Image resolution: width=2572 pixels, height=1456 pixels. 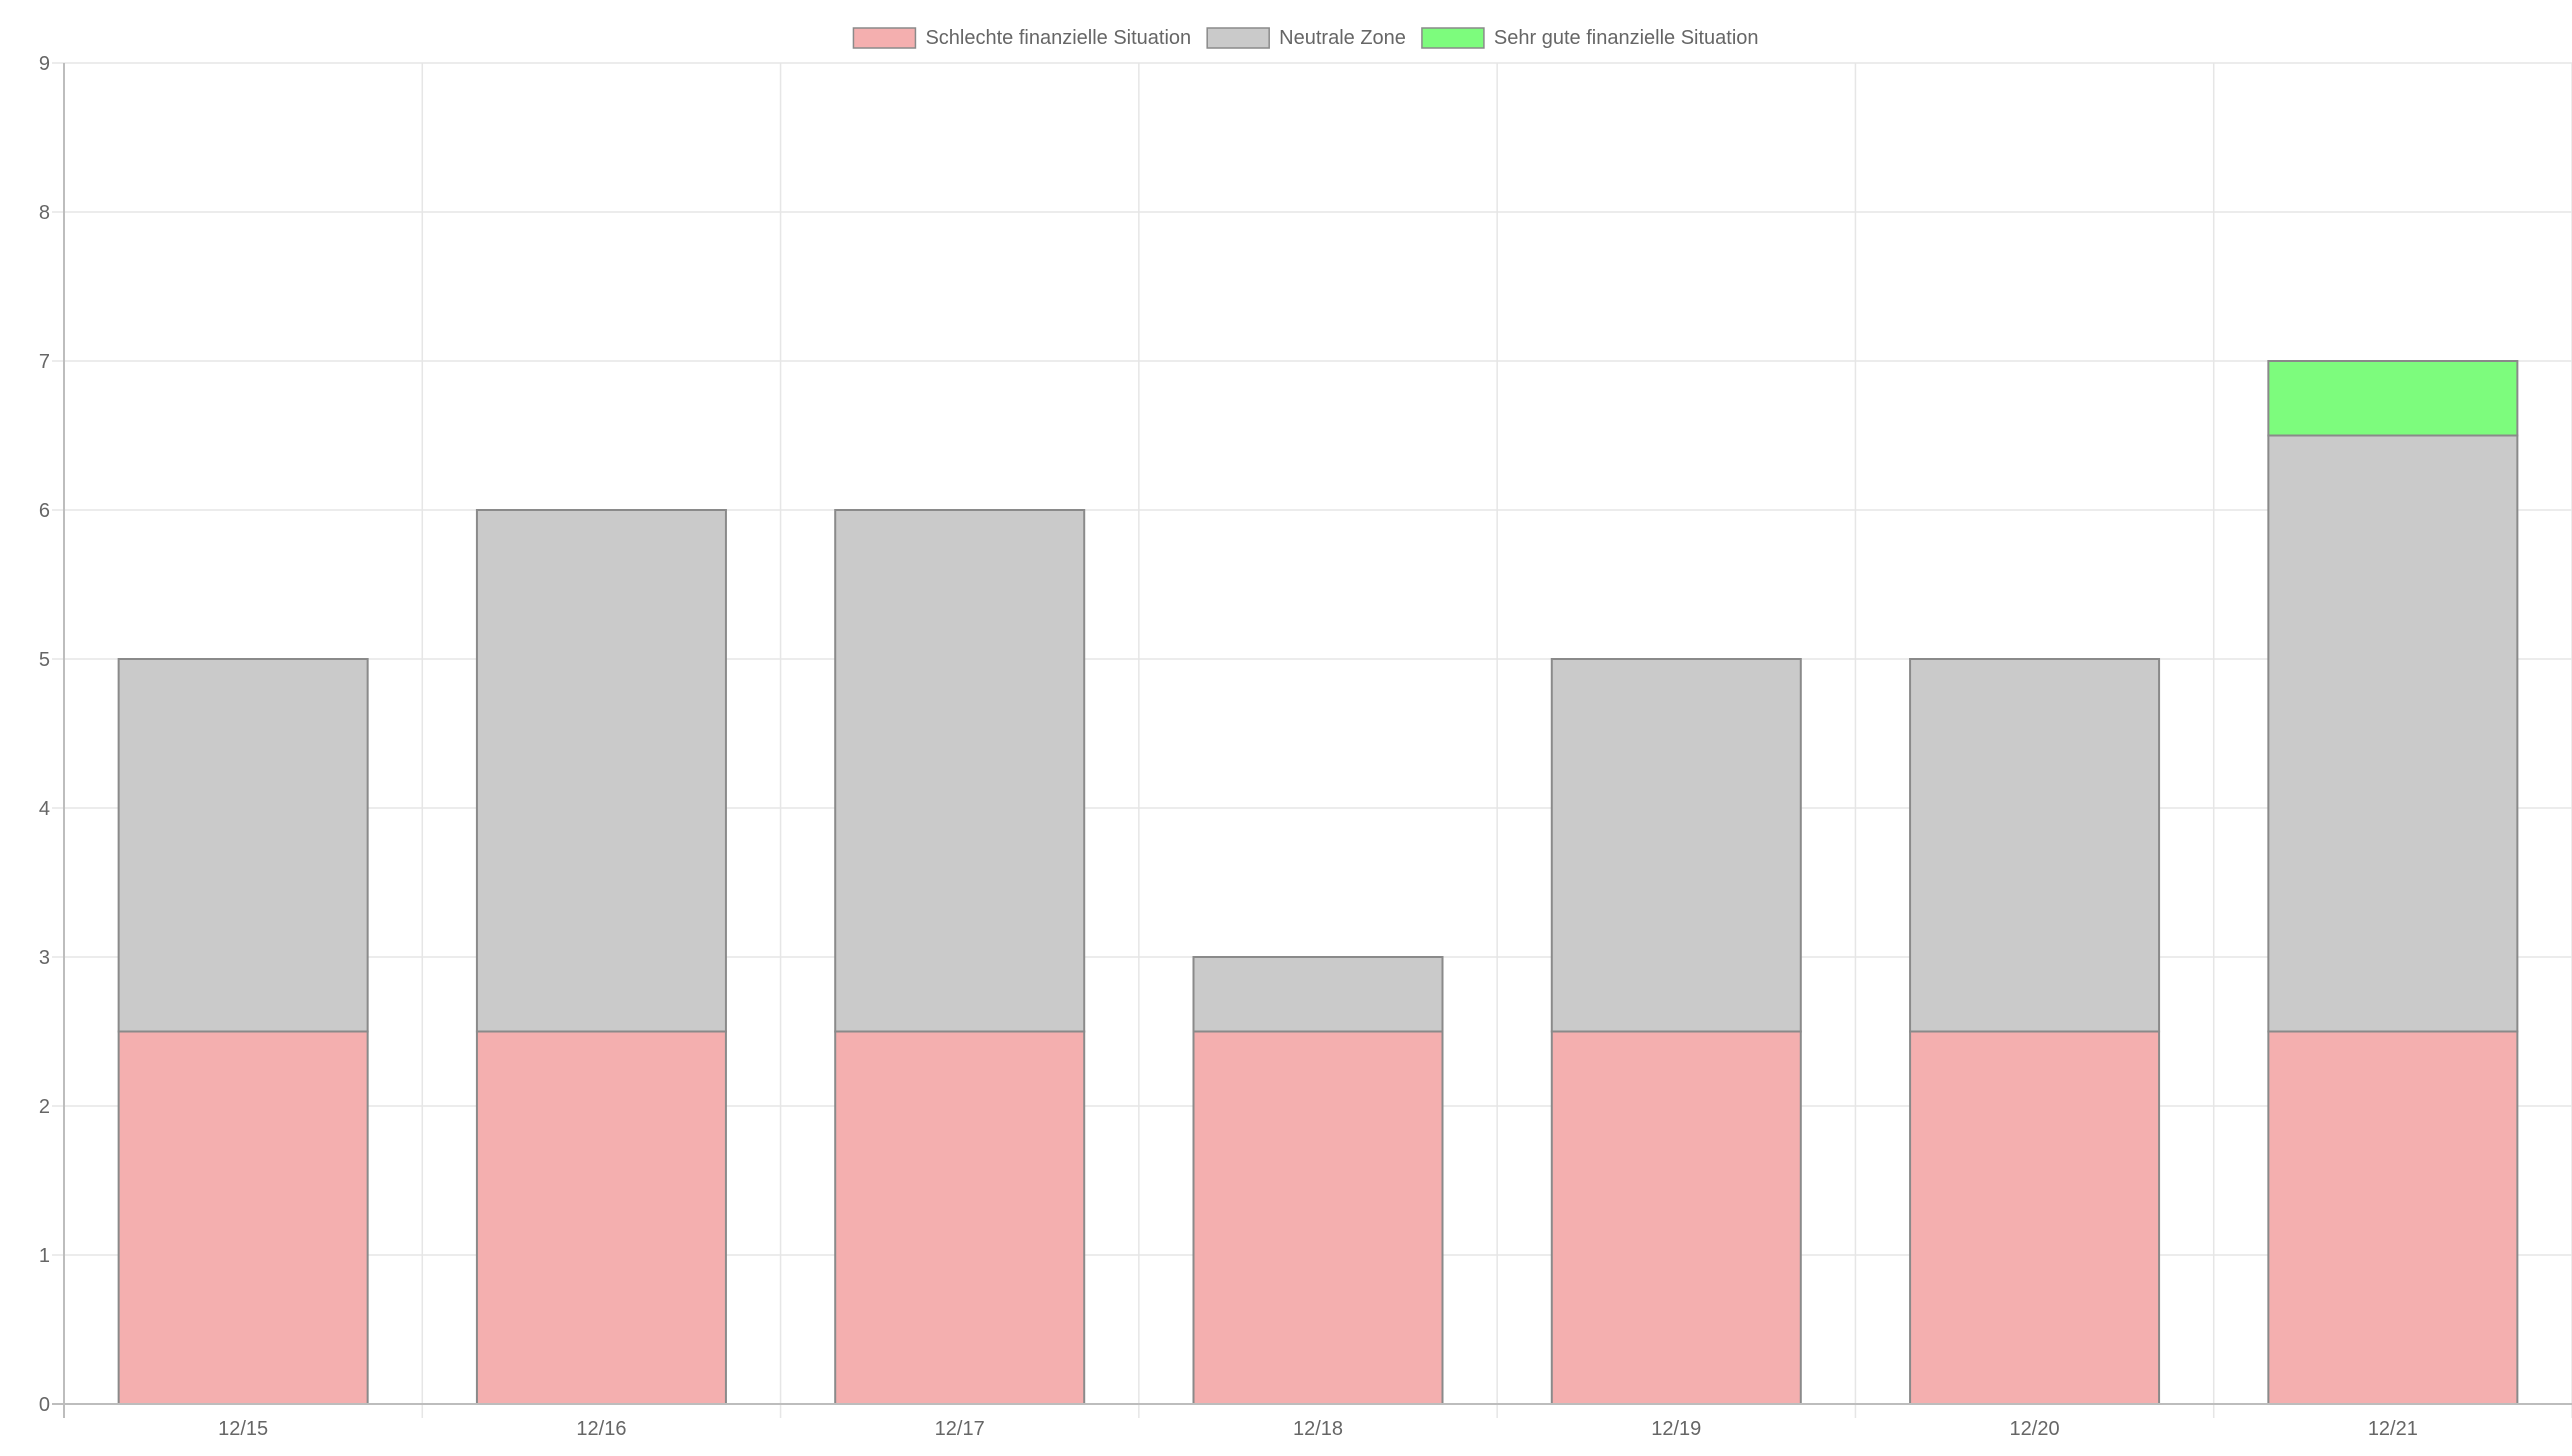 What do you see at coordinates (243, 1429) in the screenshot?
I see `x-tick-label: 12/15` at bounding box center [243, 1429].